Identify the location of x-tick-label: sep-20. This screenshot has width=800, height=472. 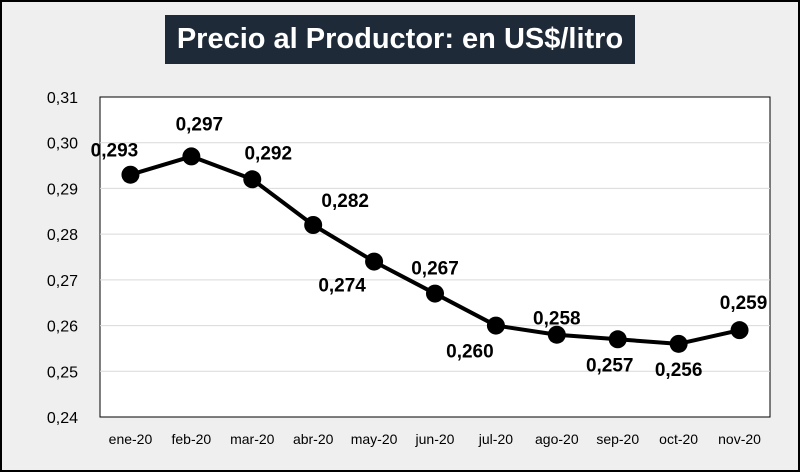
(617, 439).